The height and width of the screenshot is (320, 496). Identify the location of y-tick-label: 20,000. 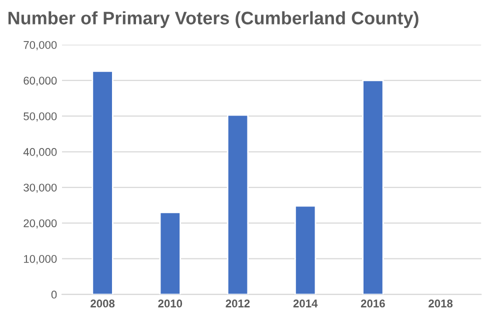
(40, 224).